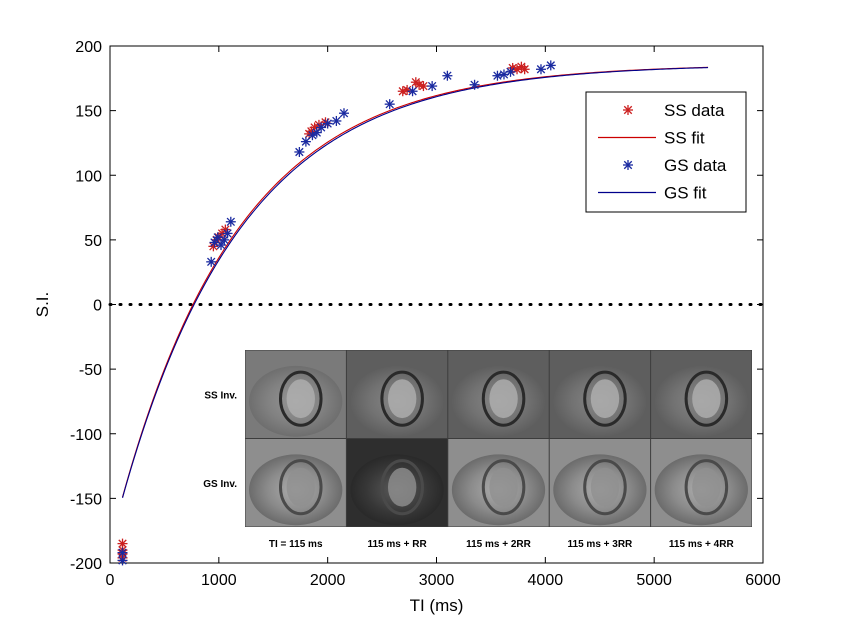  I want to click on x-tick-label: 5000, so click(654, 580).